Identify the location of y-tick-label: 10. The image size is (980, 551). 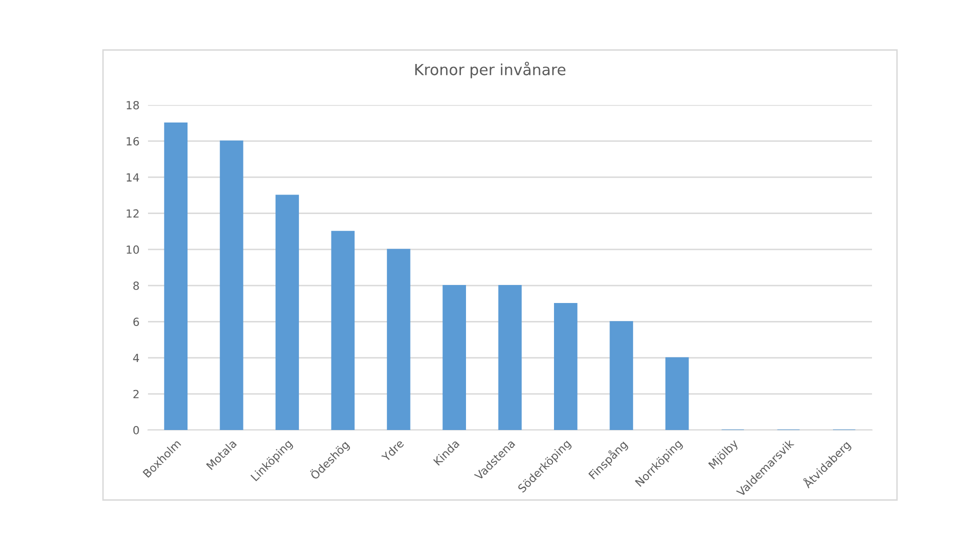
(132, 249).